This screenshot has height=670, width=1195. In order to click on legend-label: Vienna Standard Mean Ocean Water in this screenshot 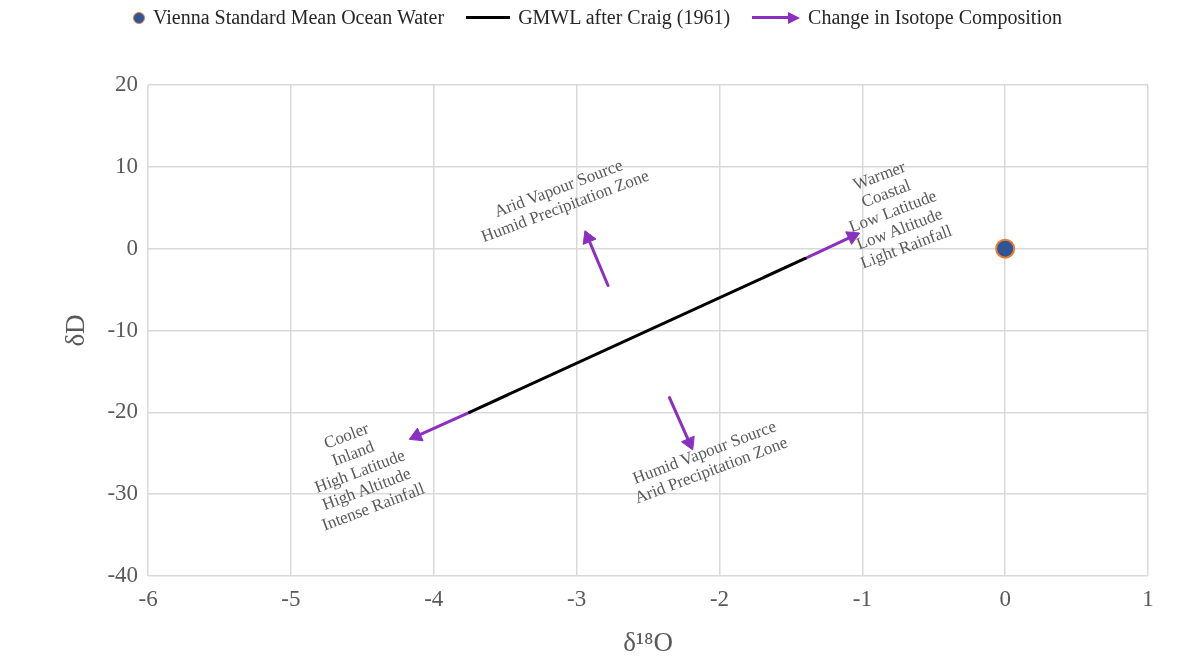, I will do `click(298, 17)`.